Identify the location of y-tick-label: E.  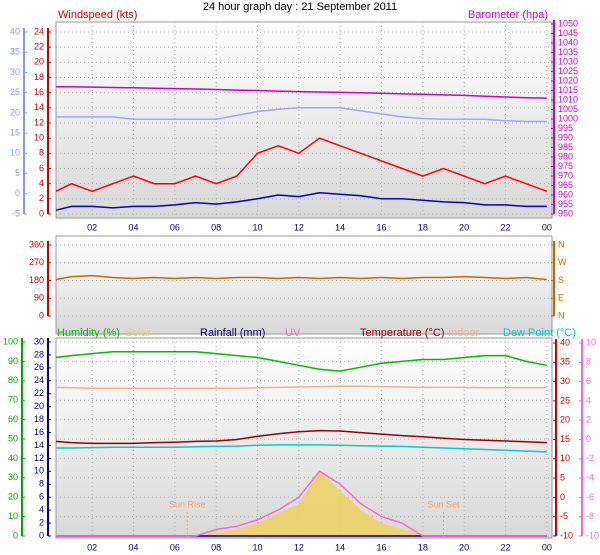
(561, 298).